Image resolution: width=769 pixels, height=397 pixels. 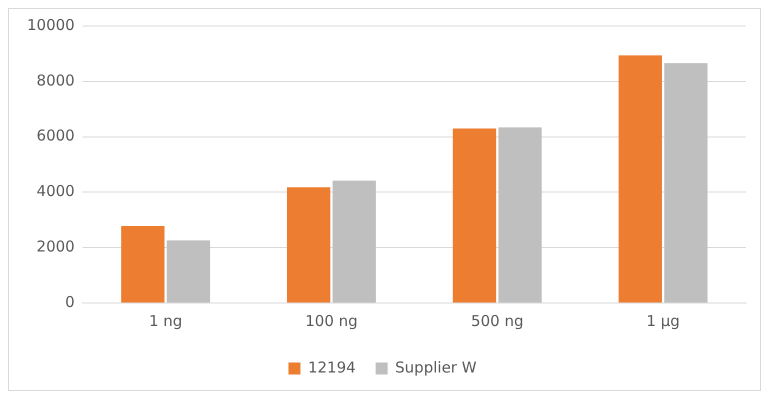 What do you see at coordinates (332, 367) in the screenshot?
I see `legend-label: 12194` at bounding box center [332, 367].